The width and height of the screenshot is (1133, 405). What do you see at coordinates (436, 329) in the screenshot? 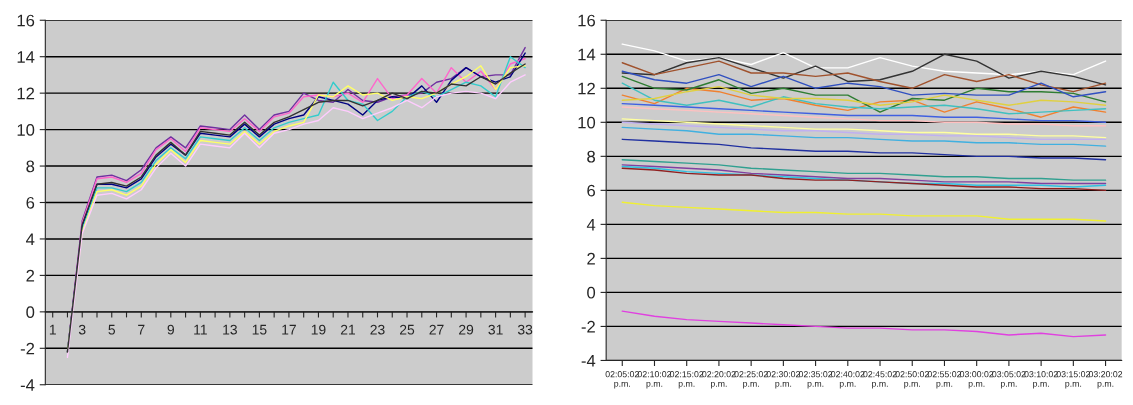
I see `x-tick-label: 27` at bounding box center [436, 329].